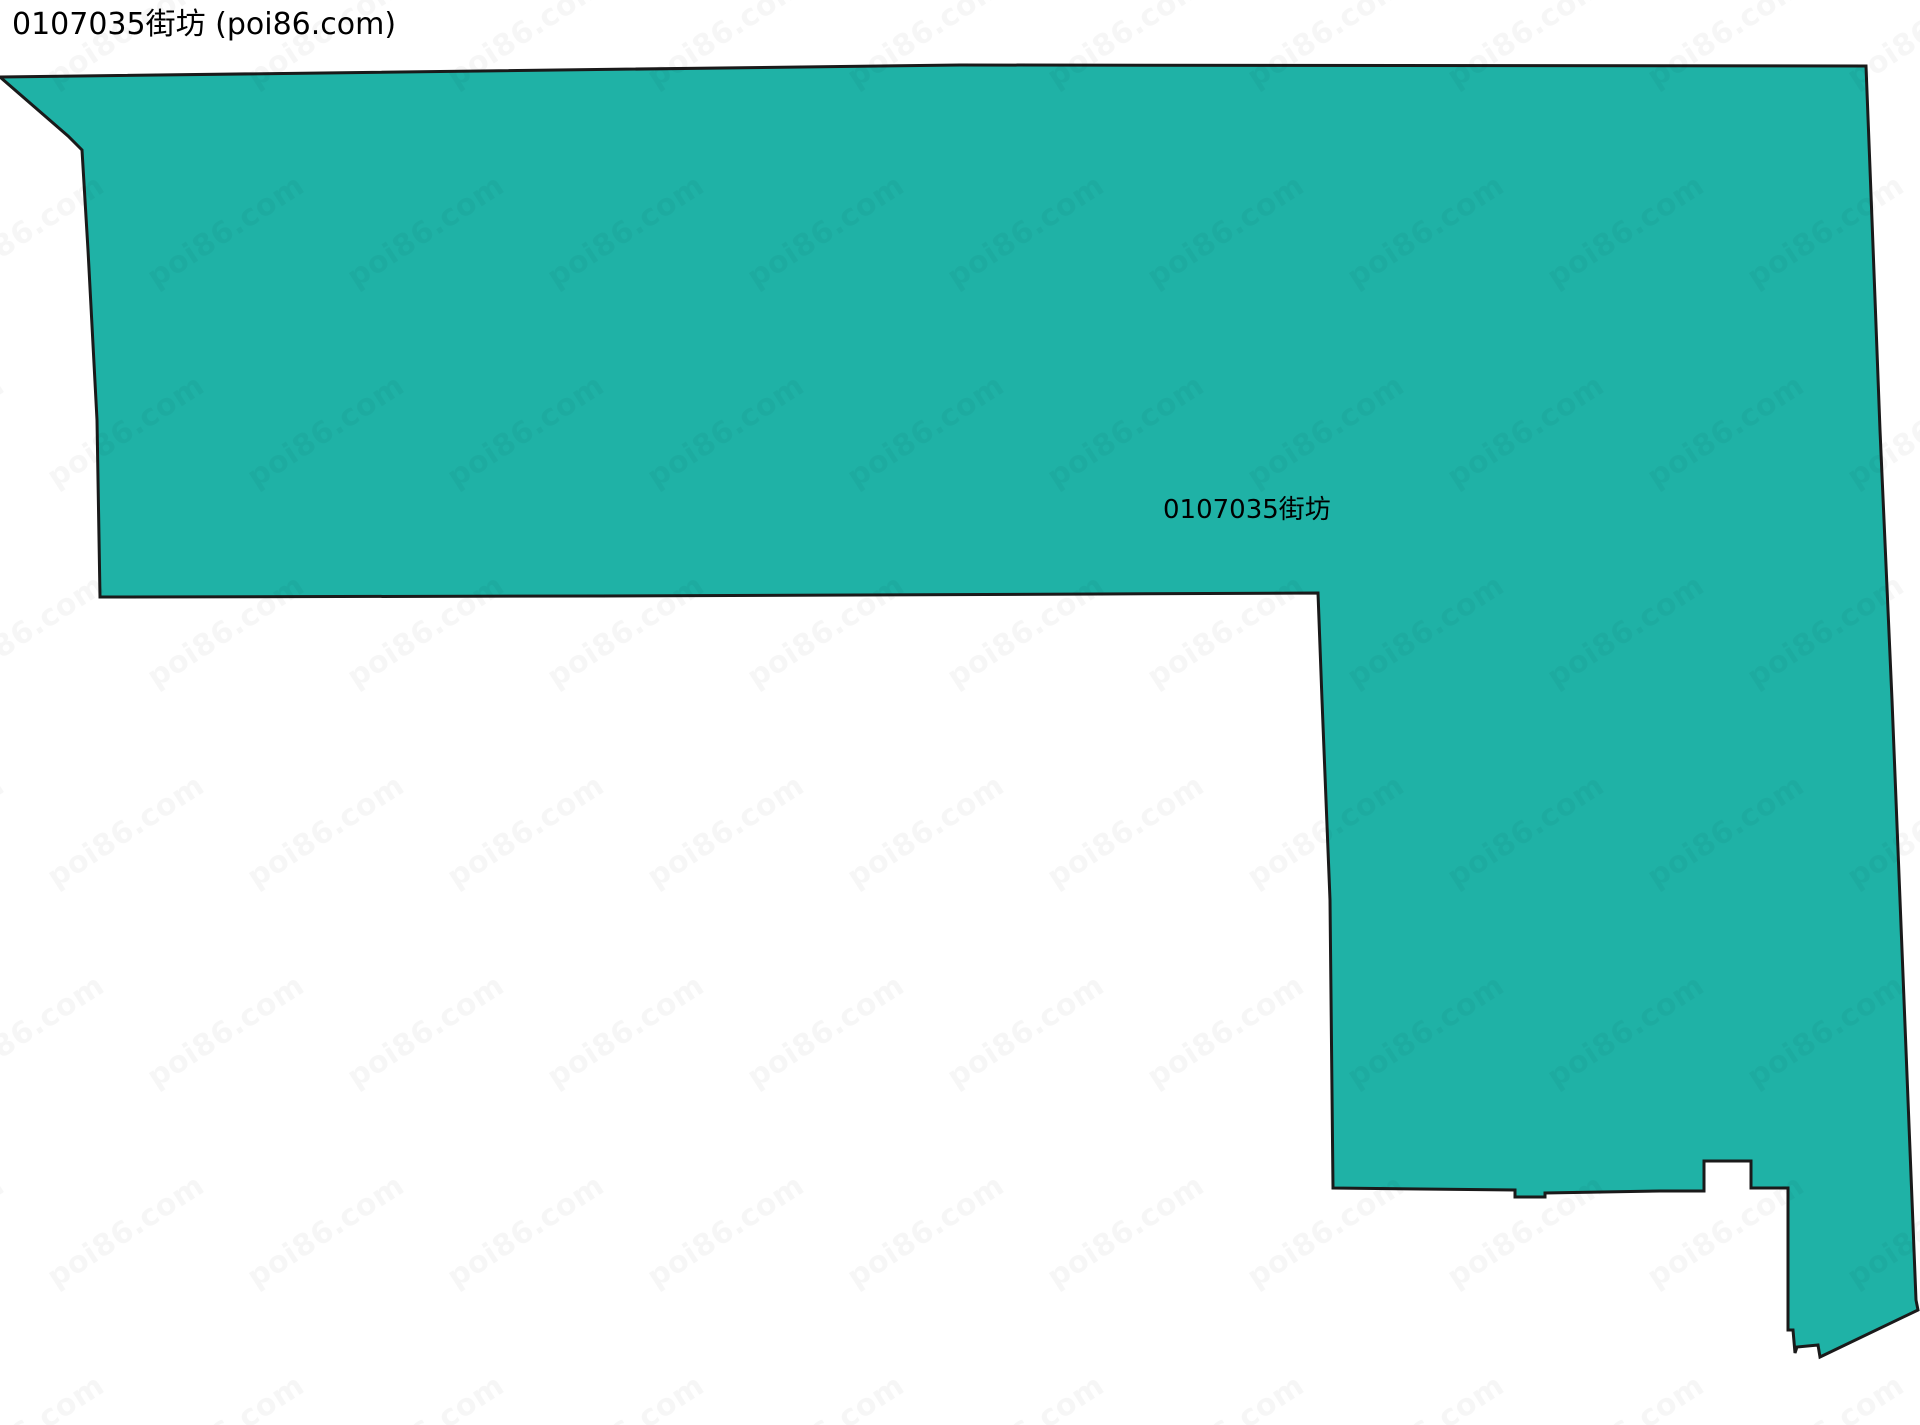  I want to click on page-title: 0107035街坊 (poi86.com), so click(204, 24).